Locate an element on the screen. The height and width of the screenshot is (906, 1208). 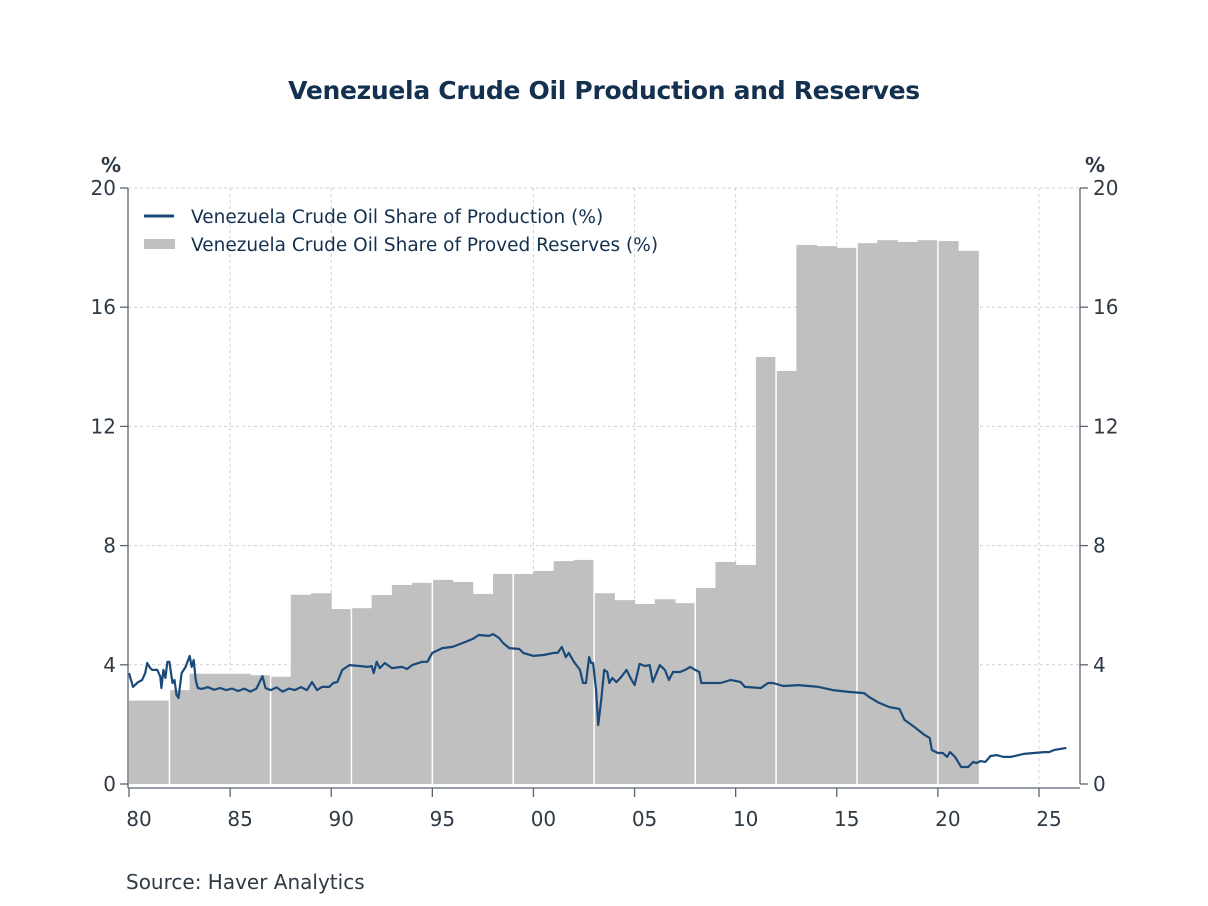
x-tick-label: 10 is located at coordinates (745, 819).